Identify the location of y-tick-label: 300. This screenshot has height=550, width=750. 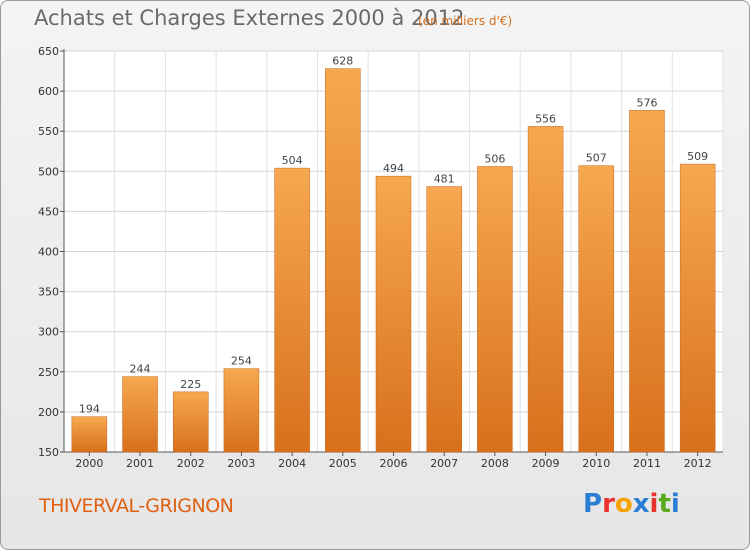
(48, 332).